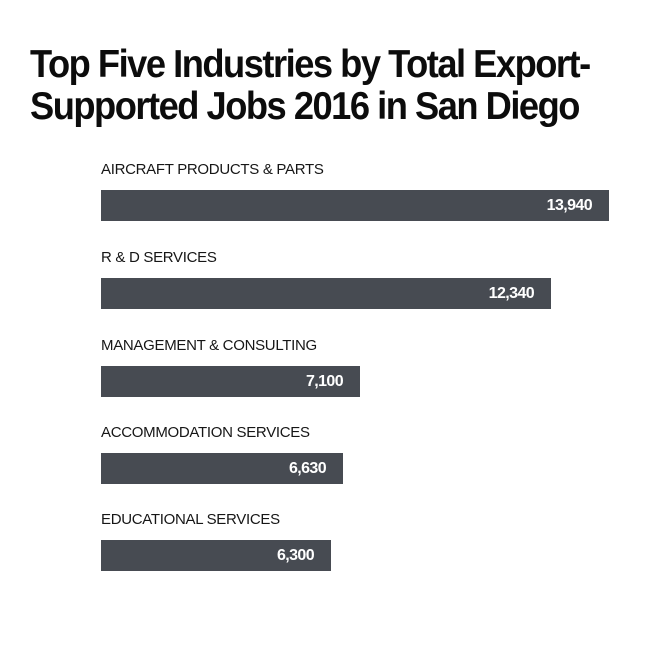  I want to click on bar-accommodation-services: 6,630, so click(222, 468).